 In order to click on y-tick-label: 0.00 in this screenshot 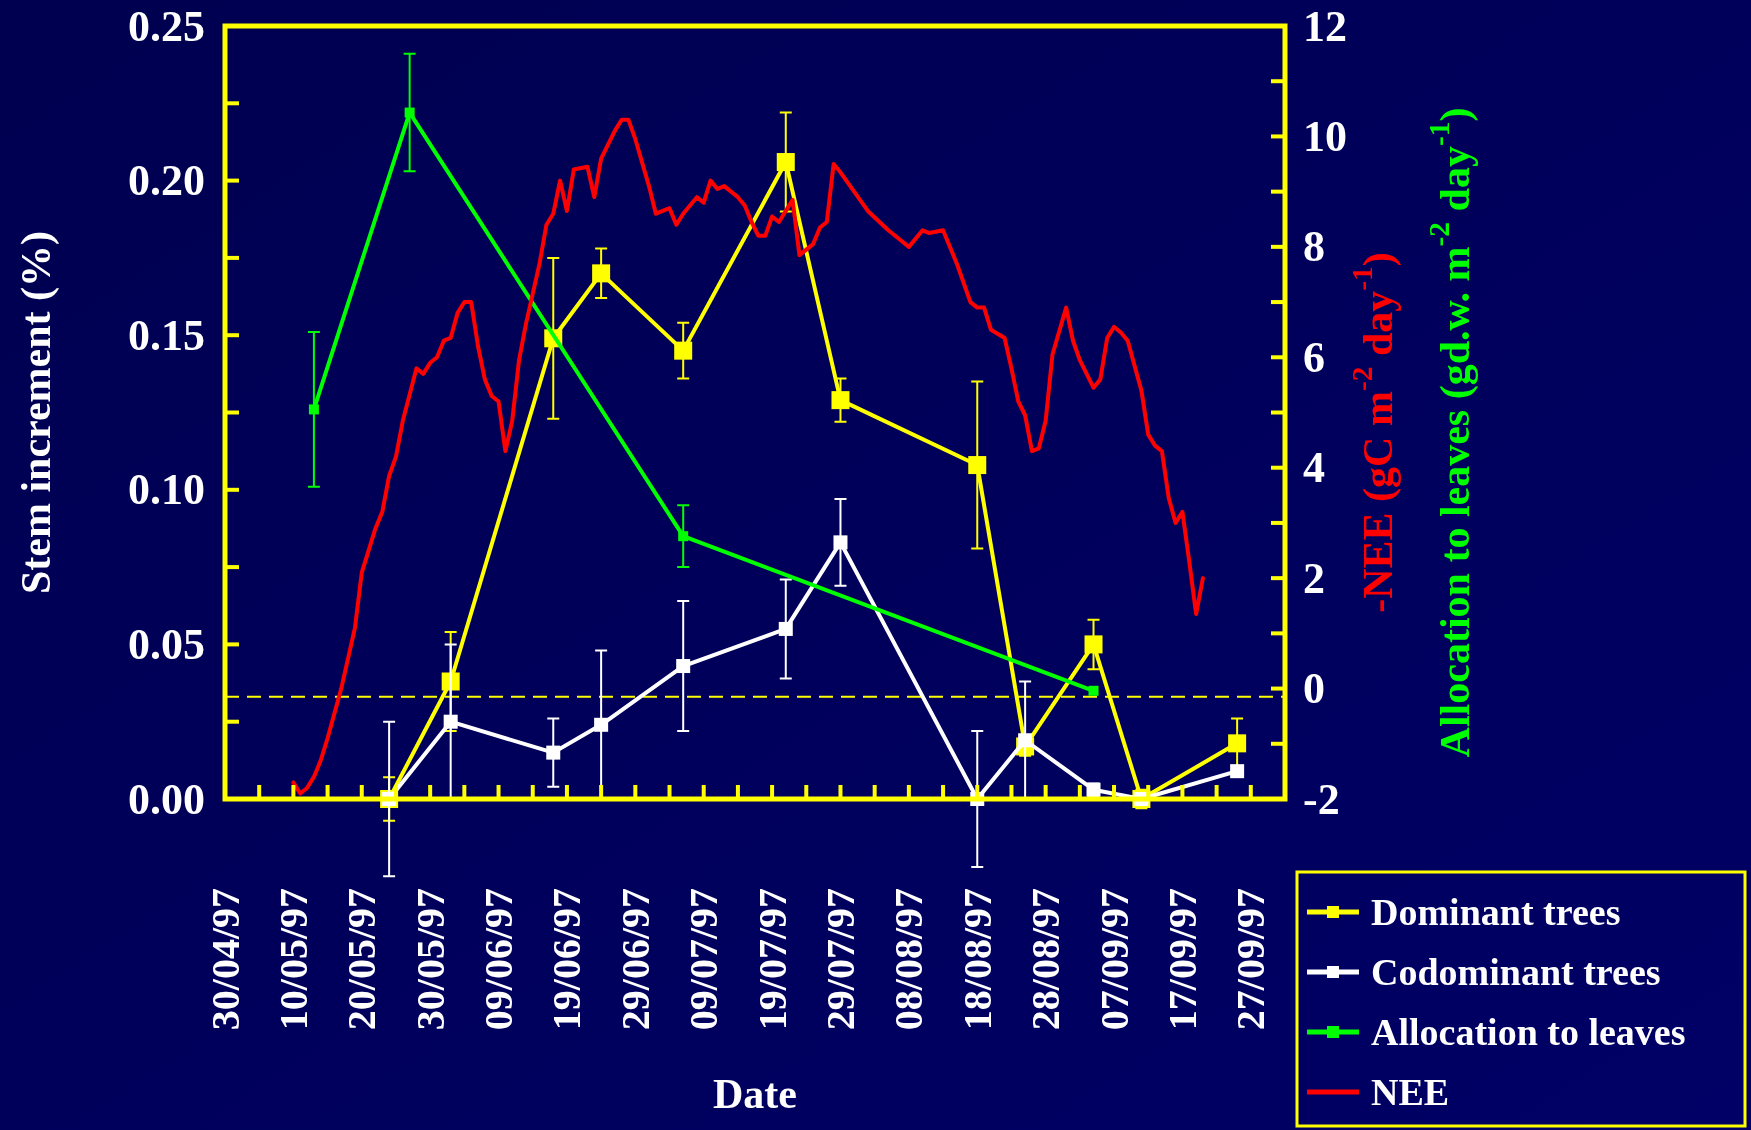, I will do `click(166, 799)`.